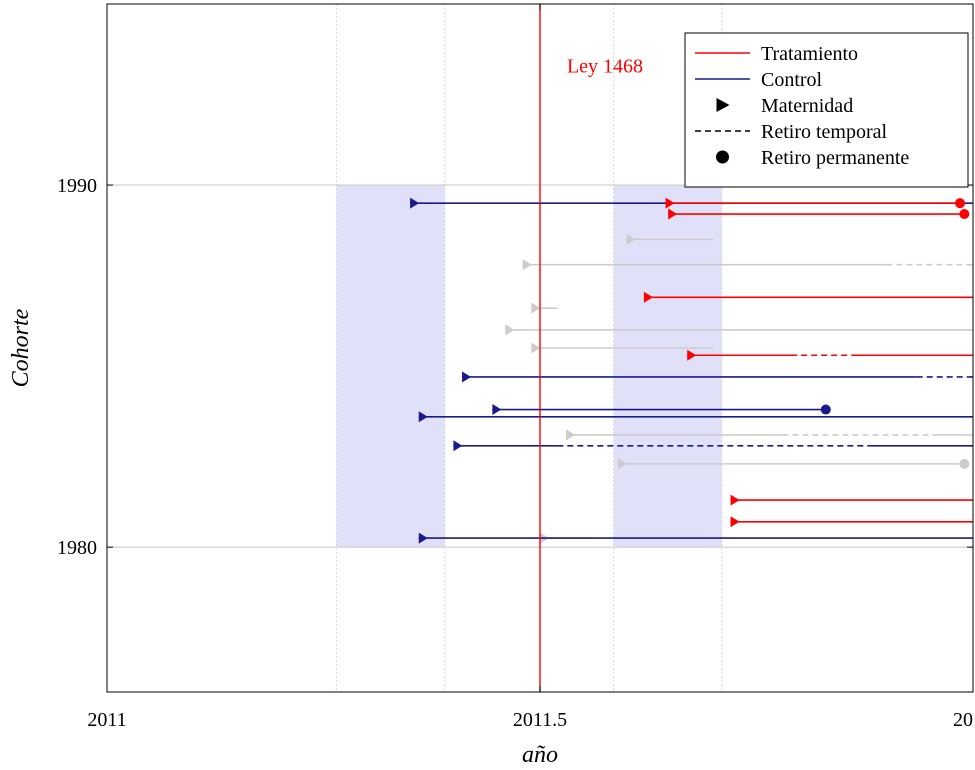 The width and height of the screenshot is (975, 770). Describe the element at coordinates (835, 158) in the screenshot. I see `legend-label-retiro-permanente: Retiro permanente` at that location.